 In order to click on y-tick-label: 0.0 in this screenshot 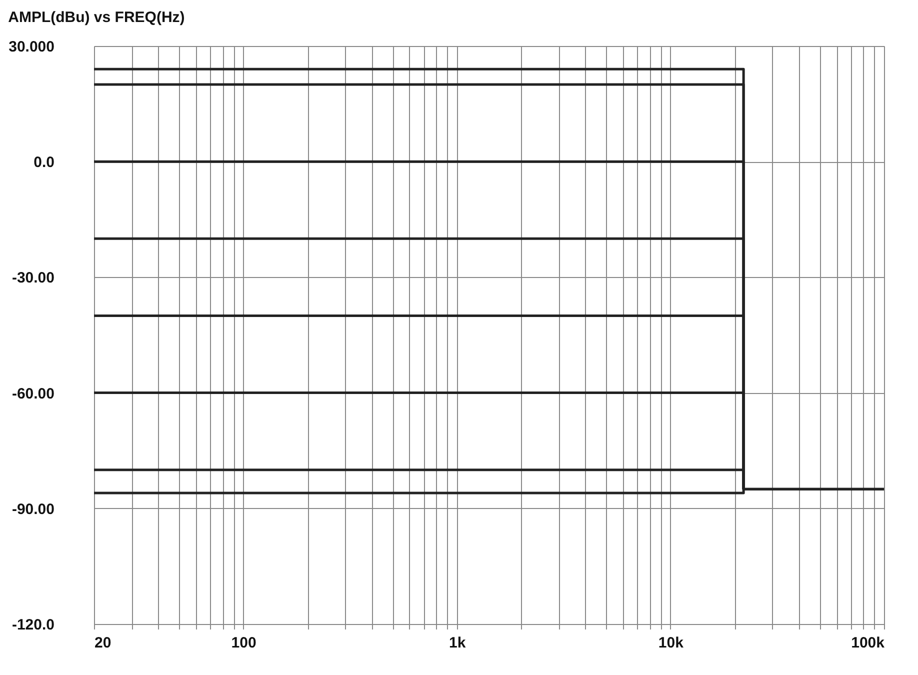, I will do `click(44, 163)`.